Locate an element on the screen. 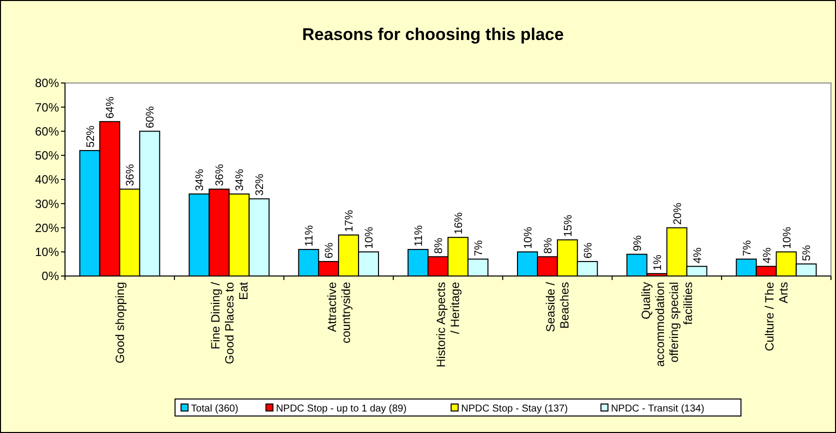 This screenshot has width=836, height=433. data-label: 20% is located at coordinates (678, 213).